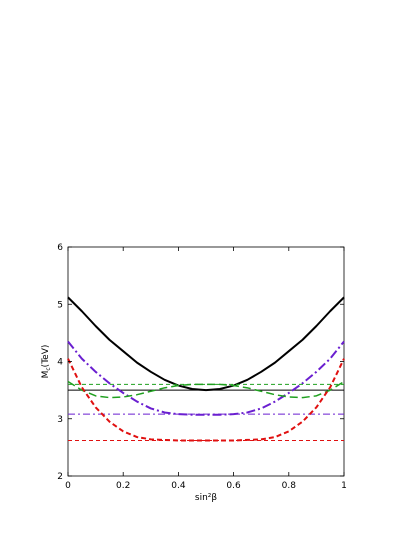 Image resolution: width=415 pixels, height=537 pixels. What do you see at coordinates (123, 486) in the screenshot?
I see `x-tick-label: 0.2` at bounding box center [123, 486].